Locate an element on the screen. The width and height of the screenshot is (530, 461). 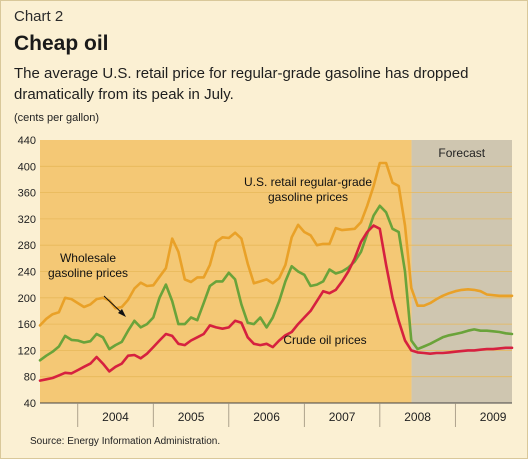
retail-series-label: gasoline prices is located at coordinates (308, 197).